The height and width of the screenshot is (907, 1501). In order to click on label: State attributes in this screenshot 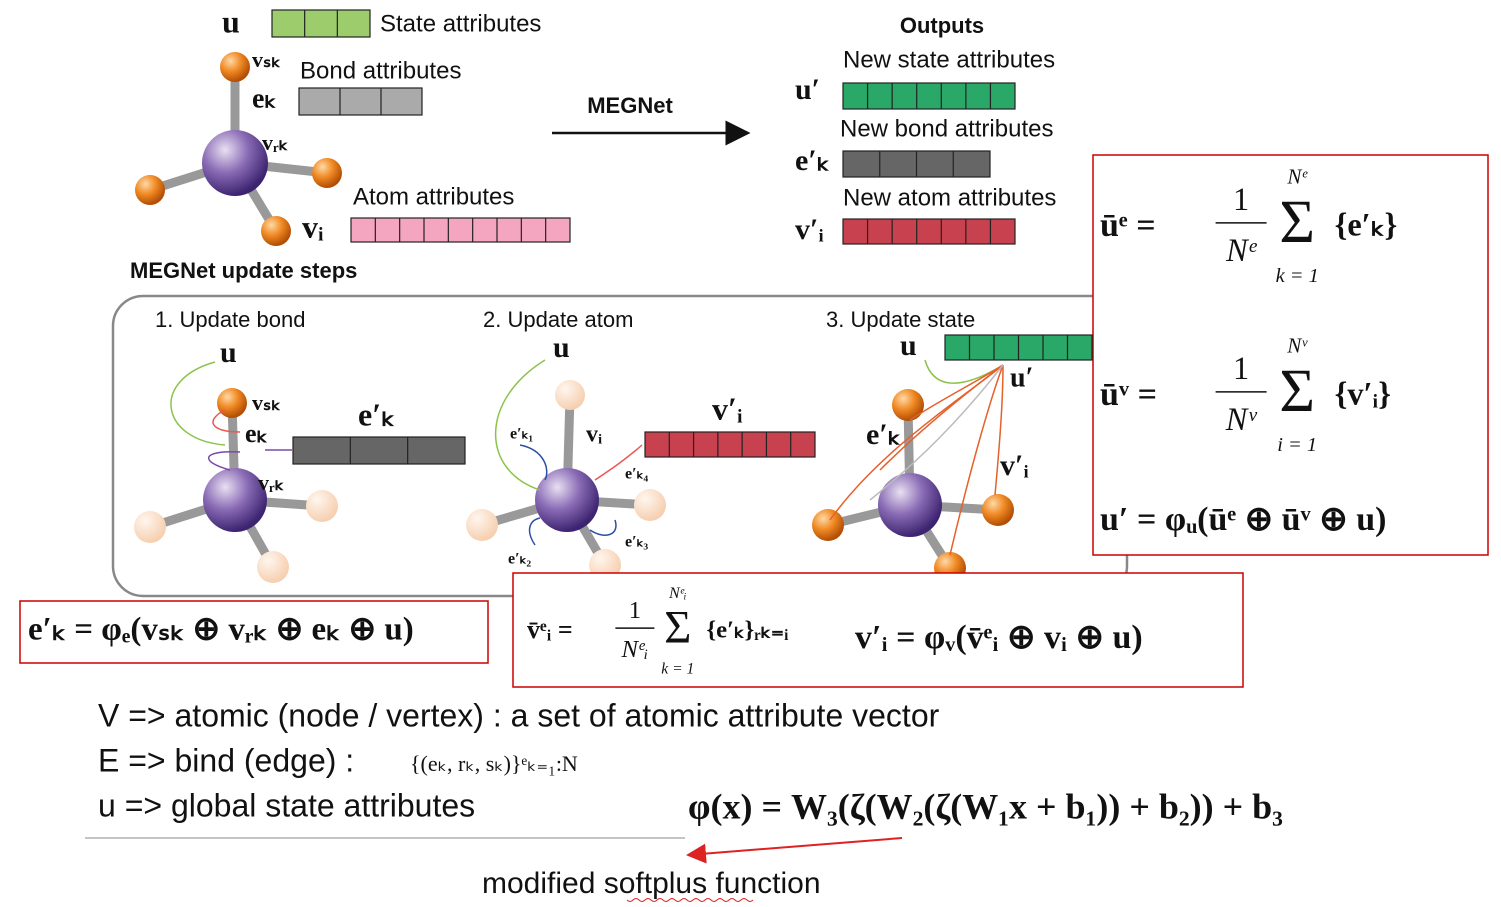, I will do `click(460, 23)`.